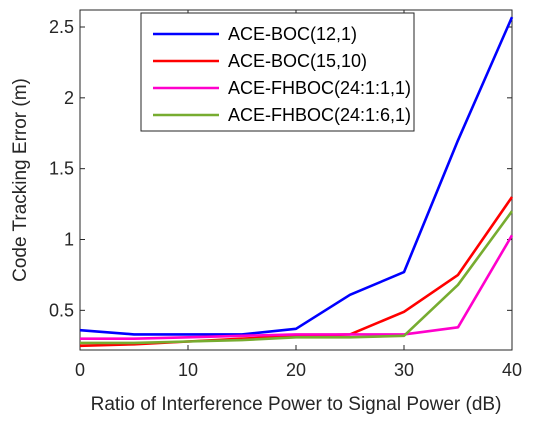  What do you see at coordinates (319, 88) in the screenshot?
I see `legend-label-3: ACE-FHBOC(24:1:1,1)` at bounding box center [319, 88].